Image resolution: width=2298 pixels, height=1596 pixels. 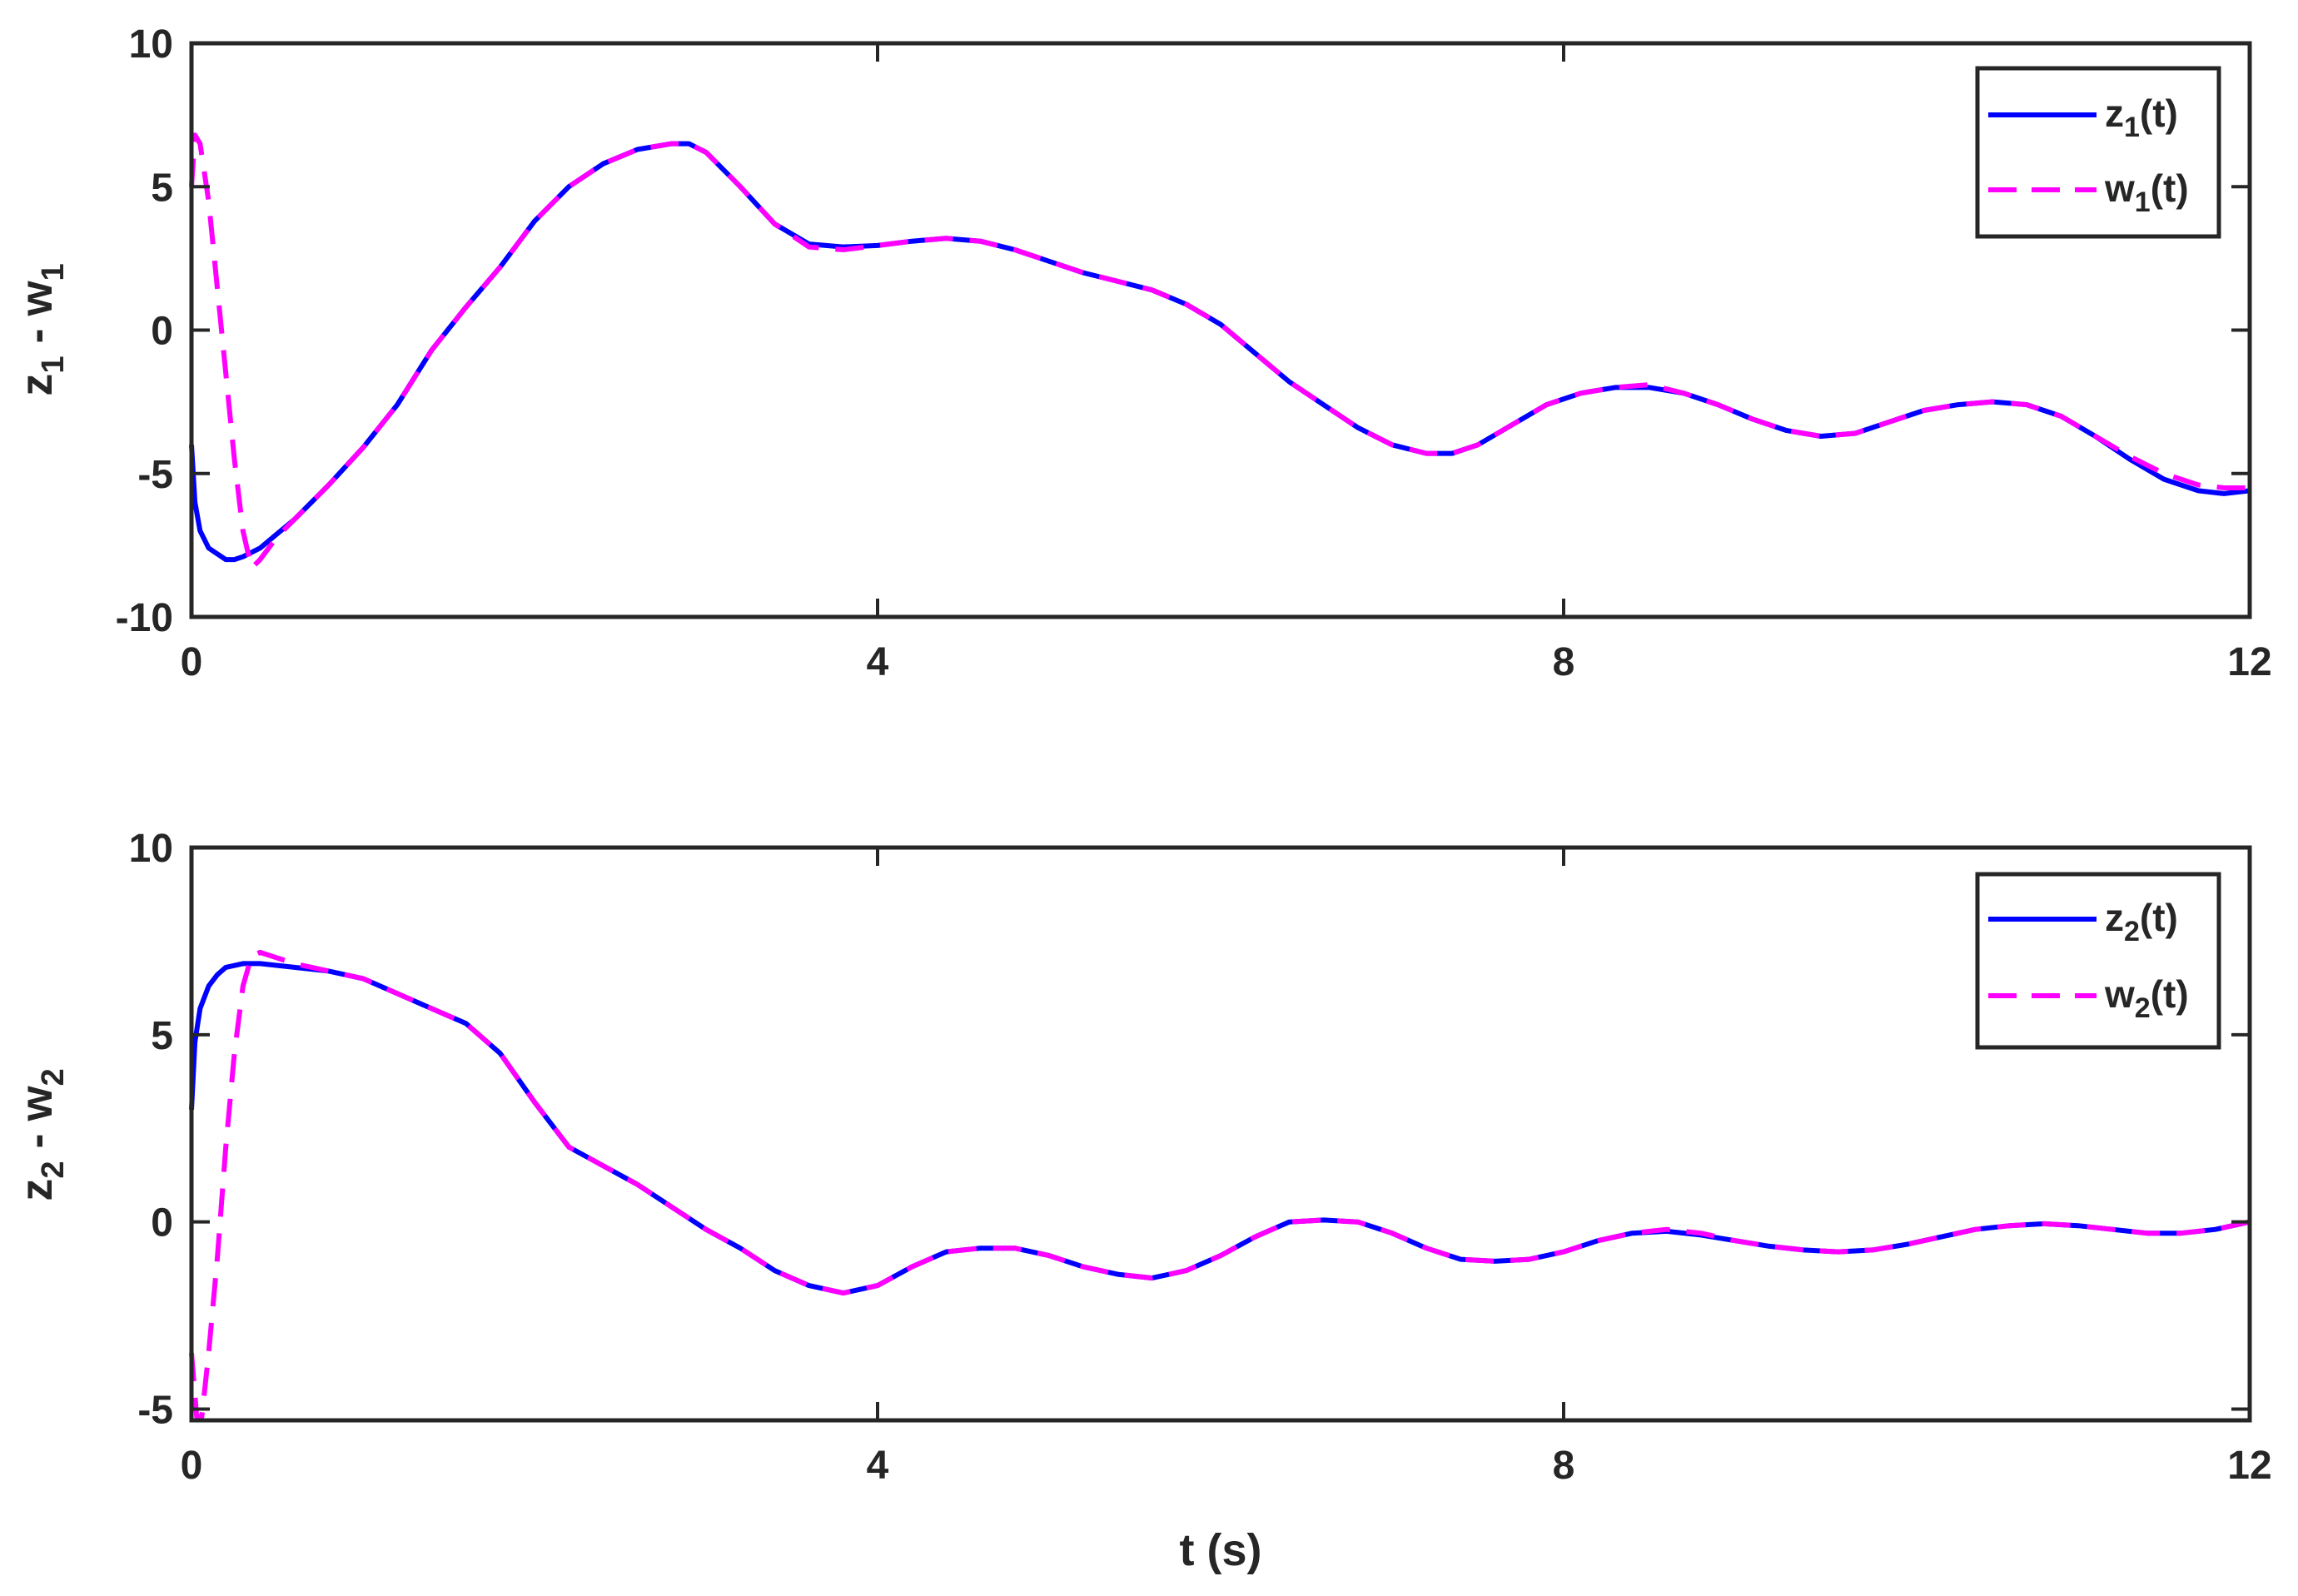 I want to click on subplot-1-legend: z1(t) w1(t), so click(x=2098, y=152).